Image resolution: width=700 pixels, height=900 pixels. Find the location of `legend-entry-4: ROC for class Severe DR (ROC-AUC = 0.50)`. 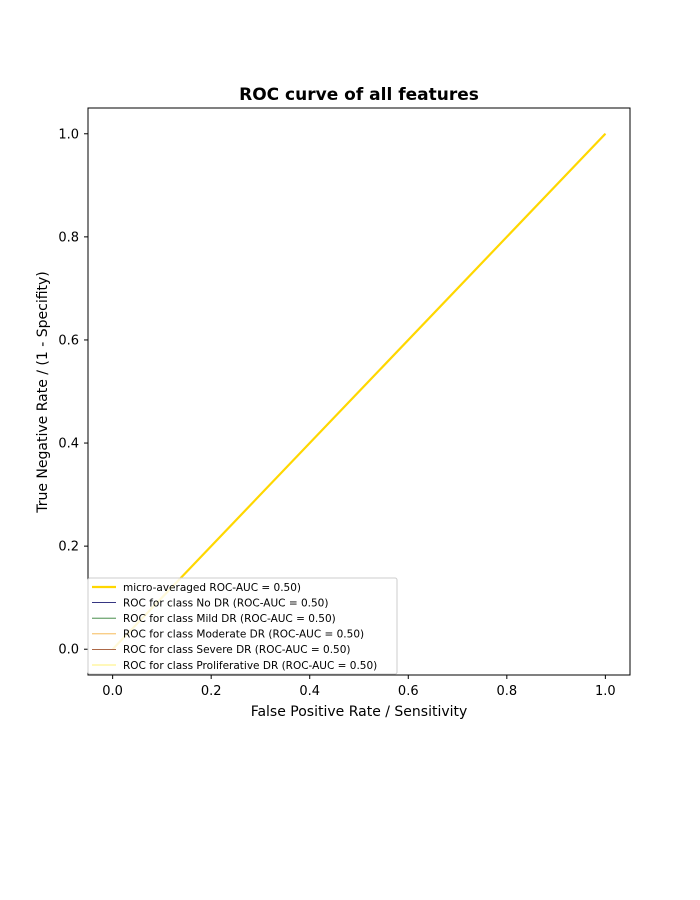

legend-entry-4: ROC for class Severe DR (ROC-AUC = 0.50) is located at coordinates (237, 650).